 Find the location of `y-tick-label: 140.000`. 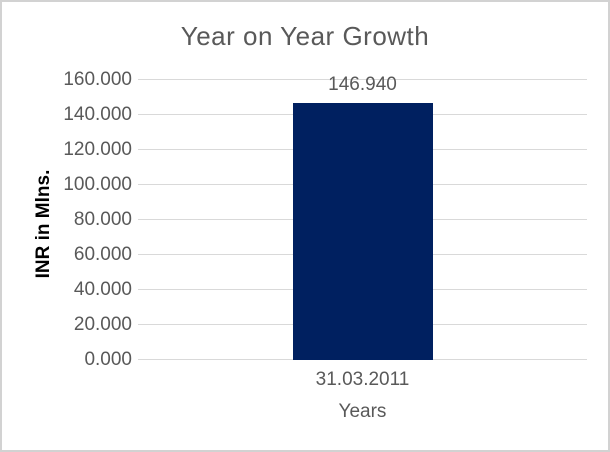

y-tick-label: 140.000 is located at coordinates (97, 114).